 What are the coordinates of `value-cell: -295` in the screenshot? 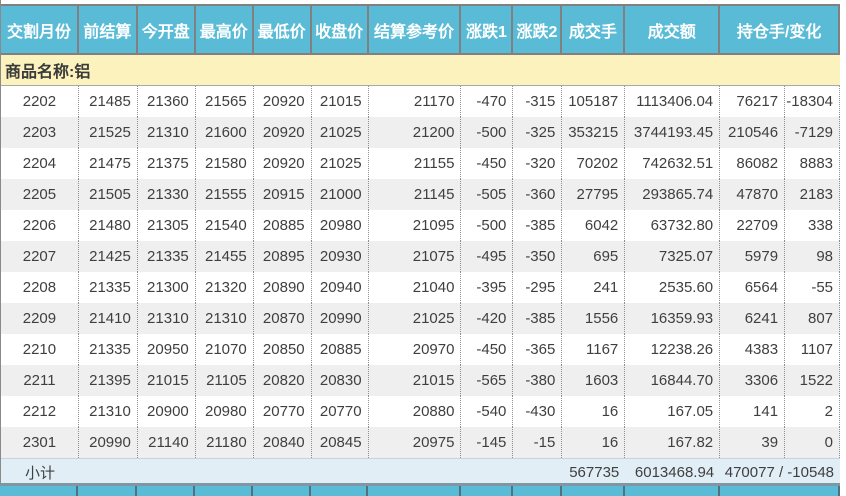 It's located at (538, 287).